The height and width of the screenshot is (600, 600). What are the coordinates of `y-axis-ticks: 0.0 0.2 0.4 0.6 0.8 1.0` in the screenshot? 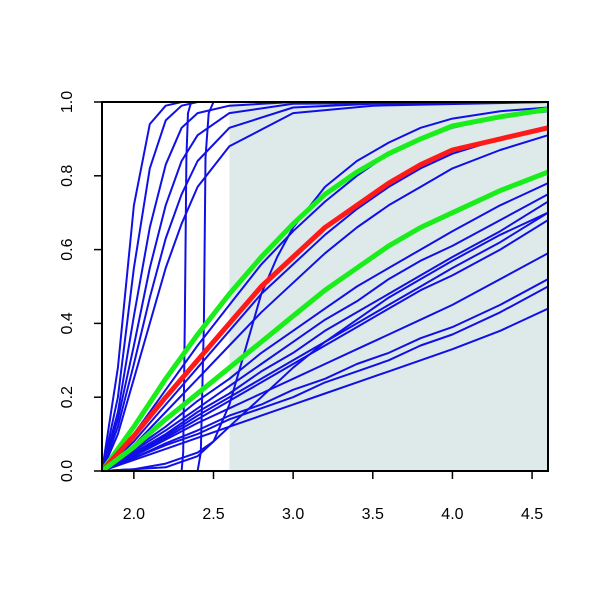 It's located at (80, 286).